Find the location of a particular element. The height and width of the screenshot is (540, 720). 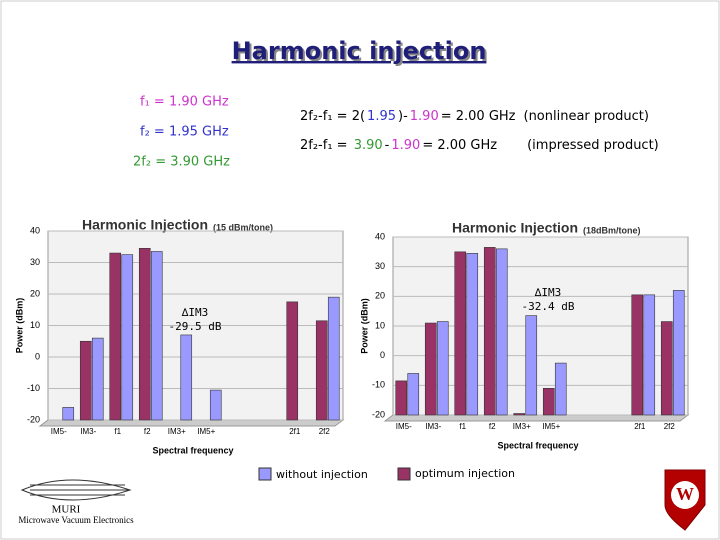

legend-label: optimum injection is located at coordinates (465, 473).